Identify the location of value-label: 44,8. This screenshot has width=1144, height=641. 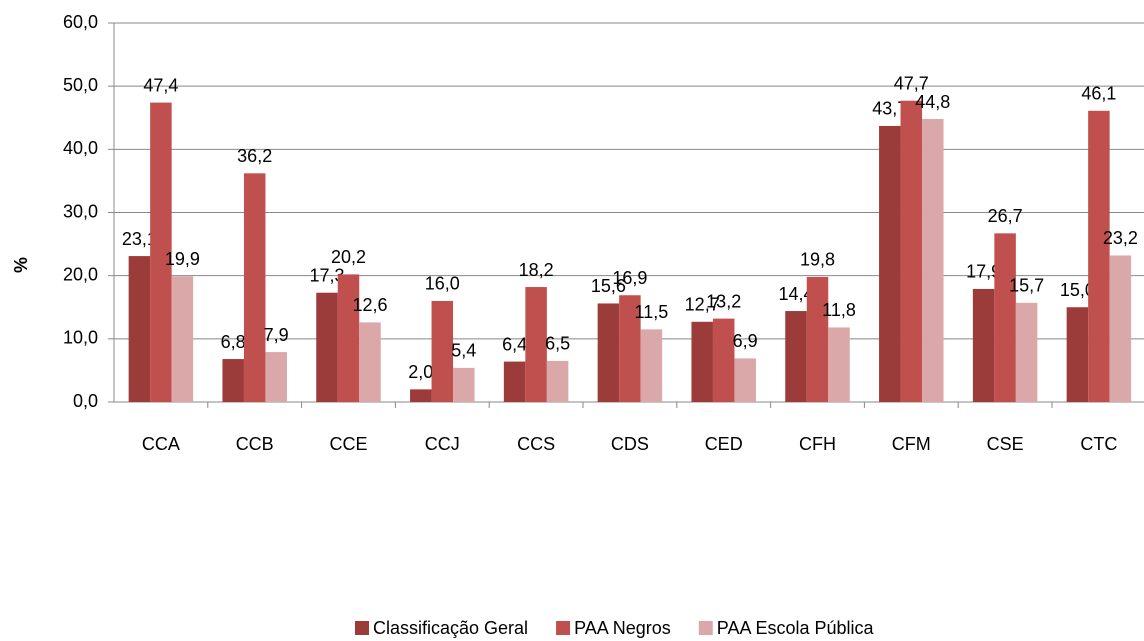
(932, 102).